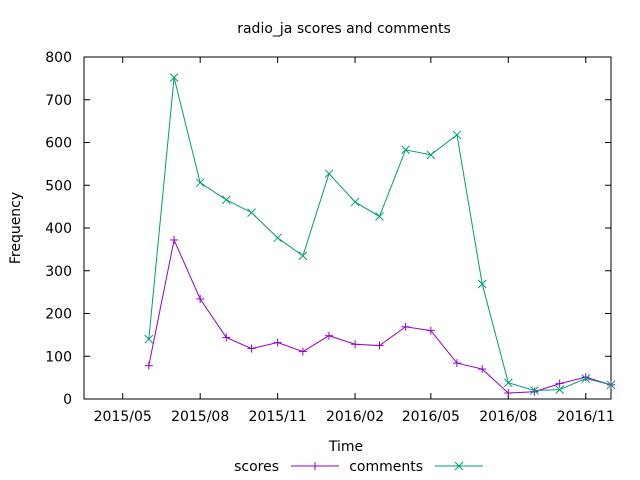  I want to click on x-tick-label: 2015/05, so click(123, 417).